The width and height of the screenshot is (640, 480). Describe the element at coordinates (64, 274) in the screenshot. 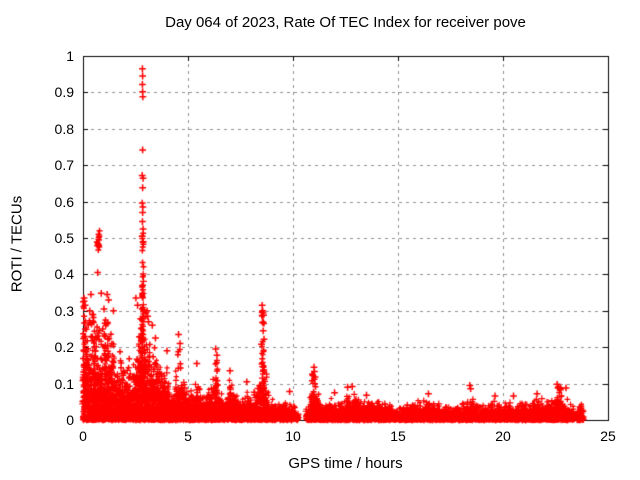

I see `y-tick-label: 0.4` at that location.